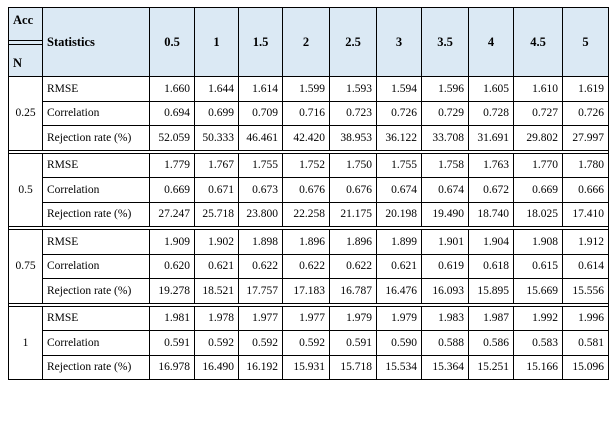 Image resolution: width=616 pixels, height=426 pixels. What do you see at coordinates (538, 266) in the screenshot?
I see `value-cell: 0.615` at bounding box center [538, 266].